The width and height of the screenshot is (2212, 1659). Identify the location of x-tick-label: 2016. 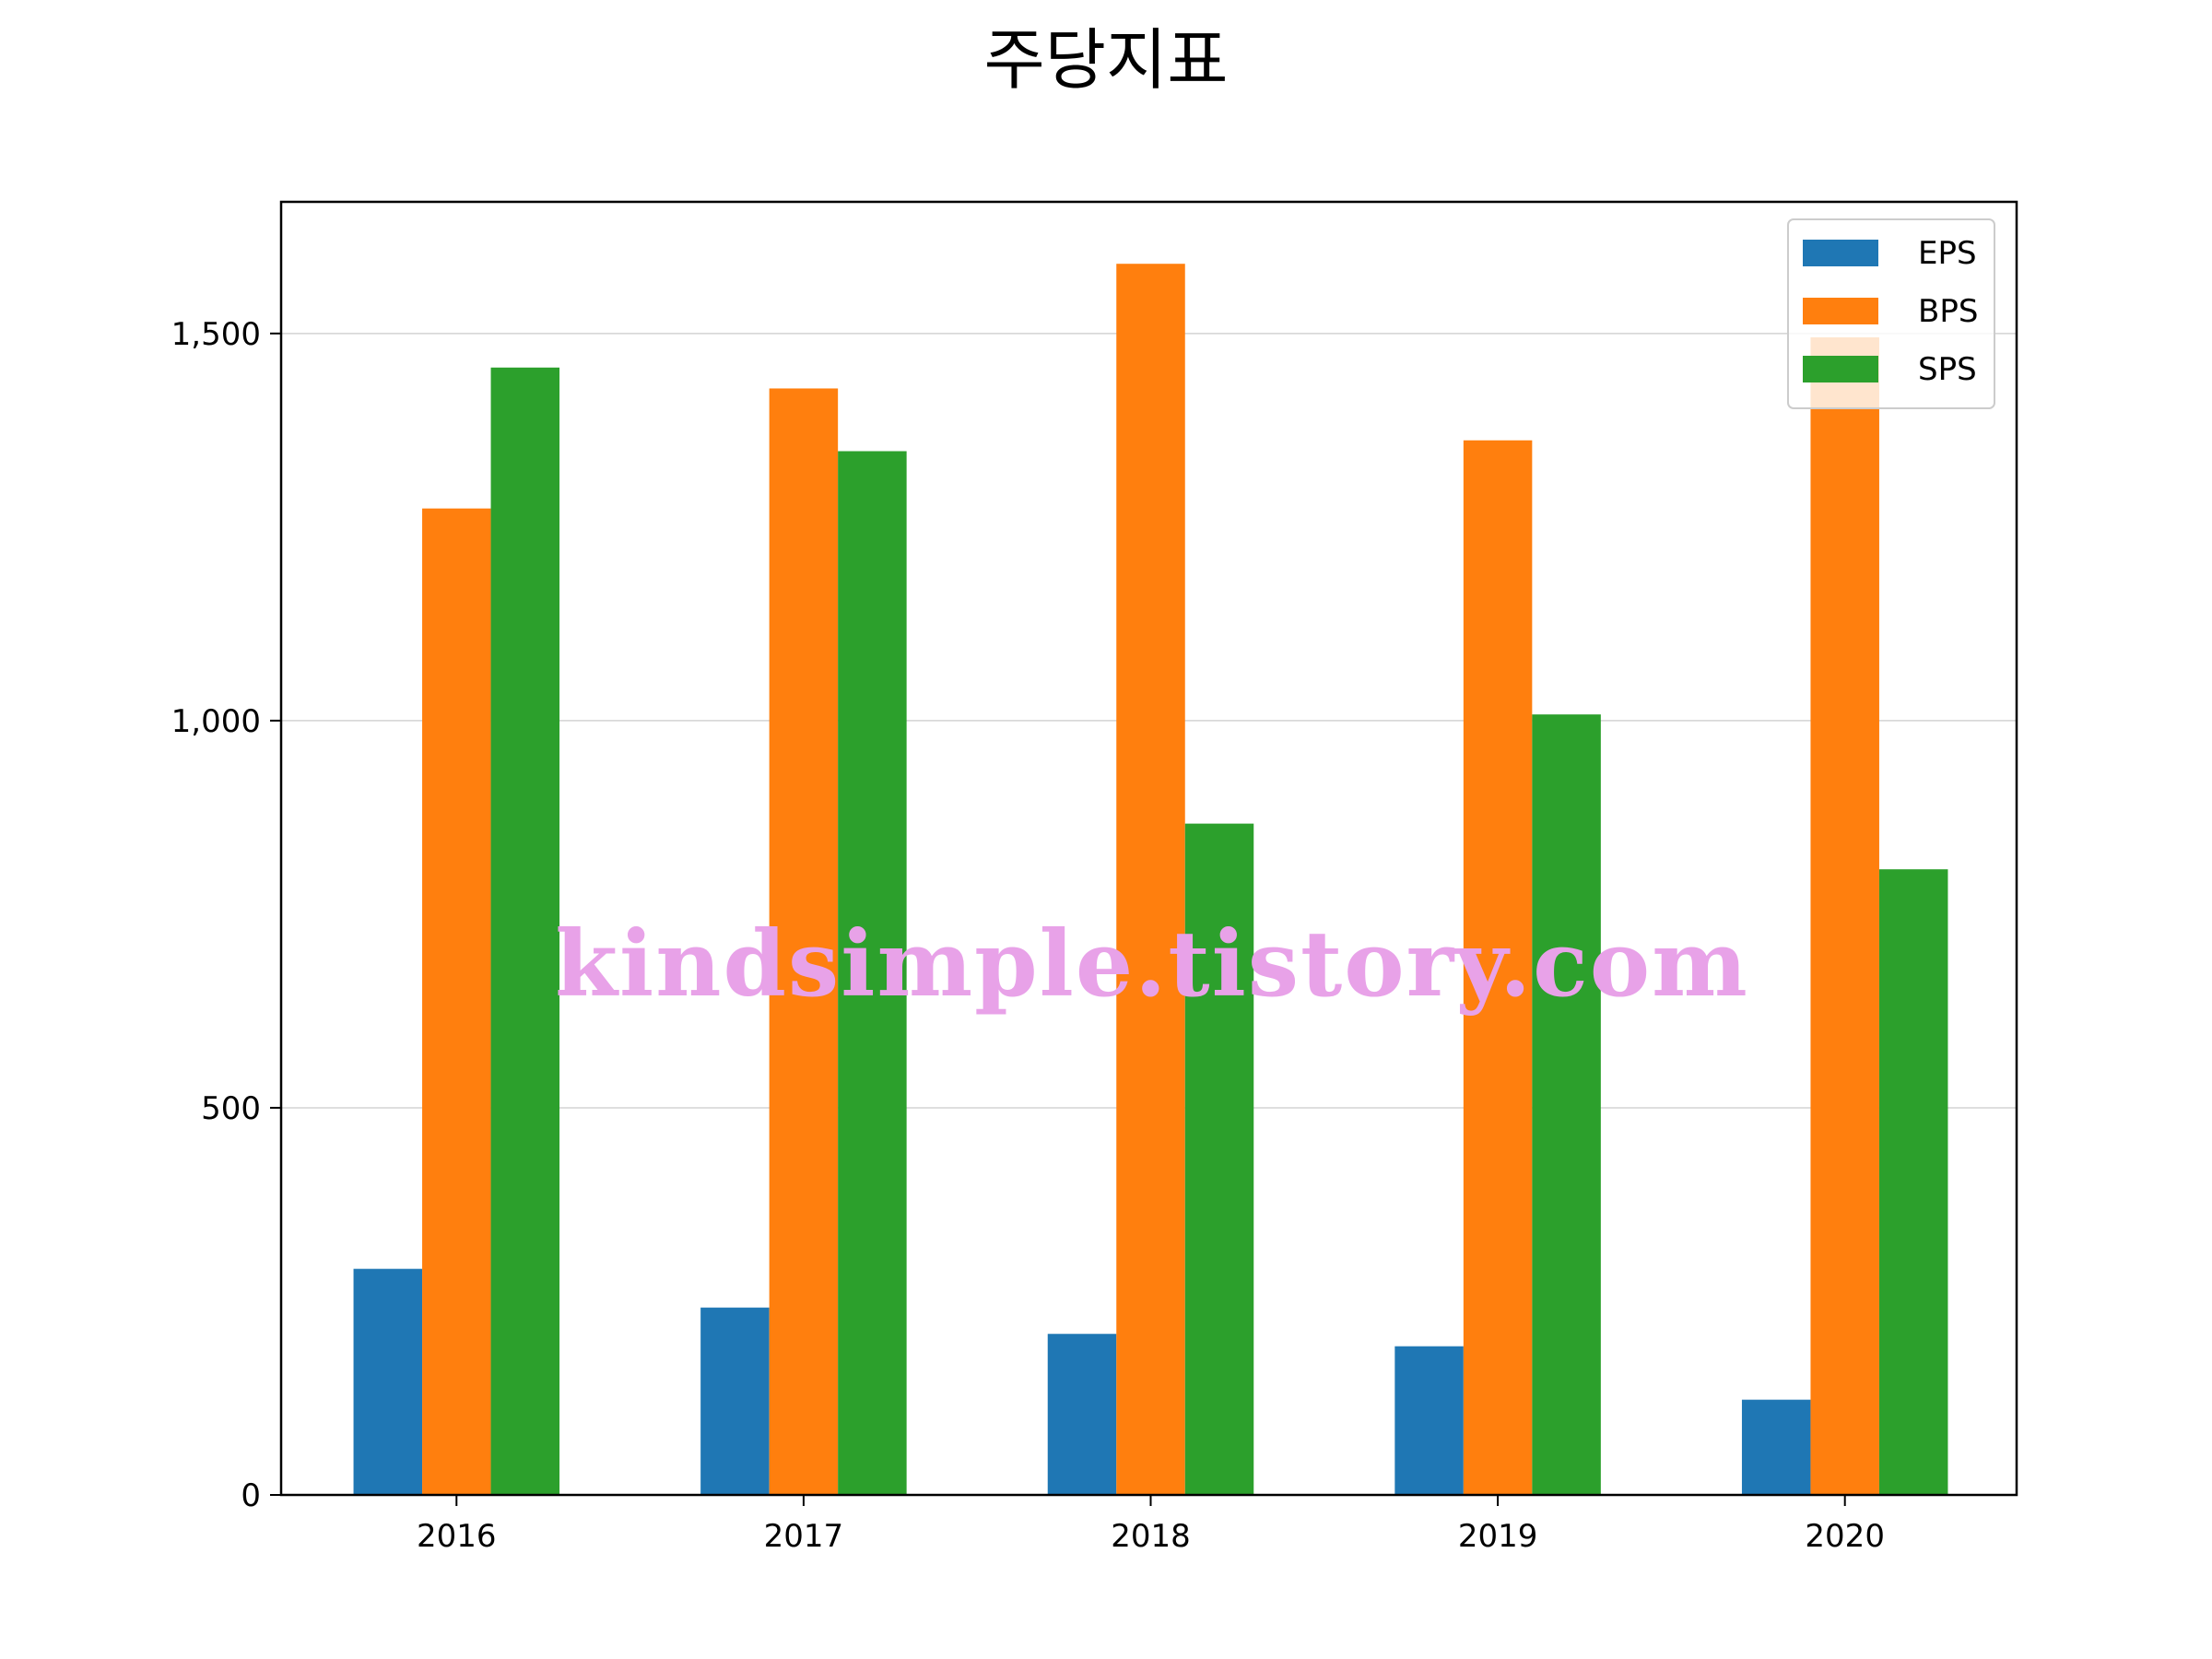
(457, 1536).